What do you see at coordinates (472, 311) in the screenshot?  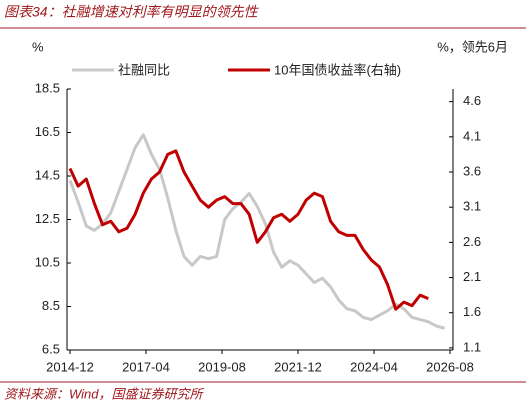 I see `y2-tick-label: 1.6` at bounding box center [472, 311].